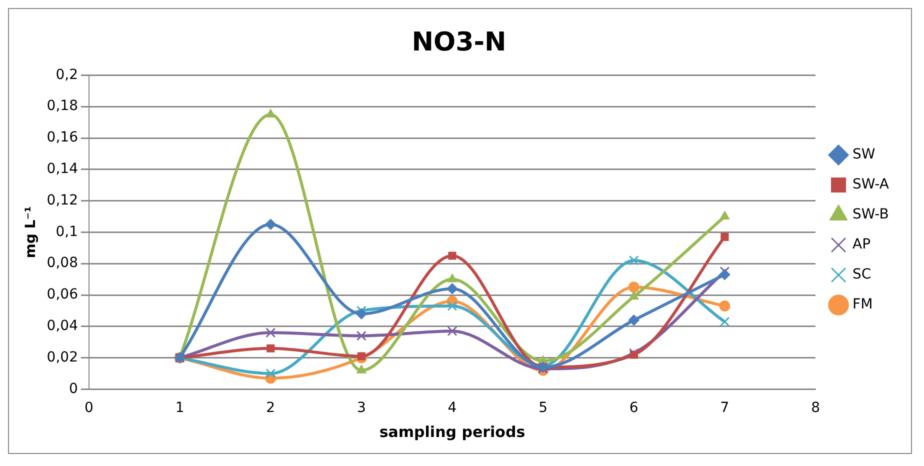 The width and height of the screenshot is (924, 466). Describe the element at coordinates (62, 106) in the screenshot. I see `y-tick-label: 0,18` at that location.